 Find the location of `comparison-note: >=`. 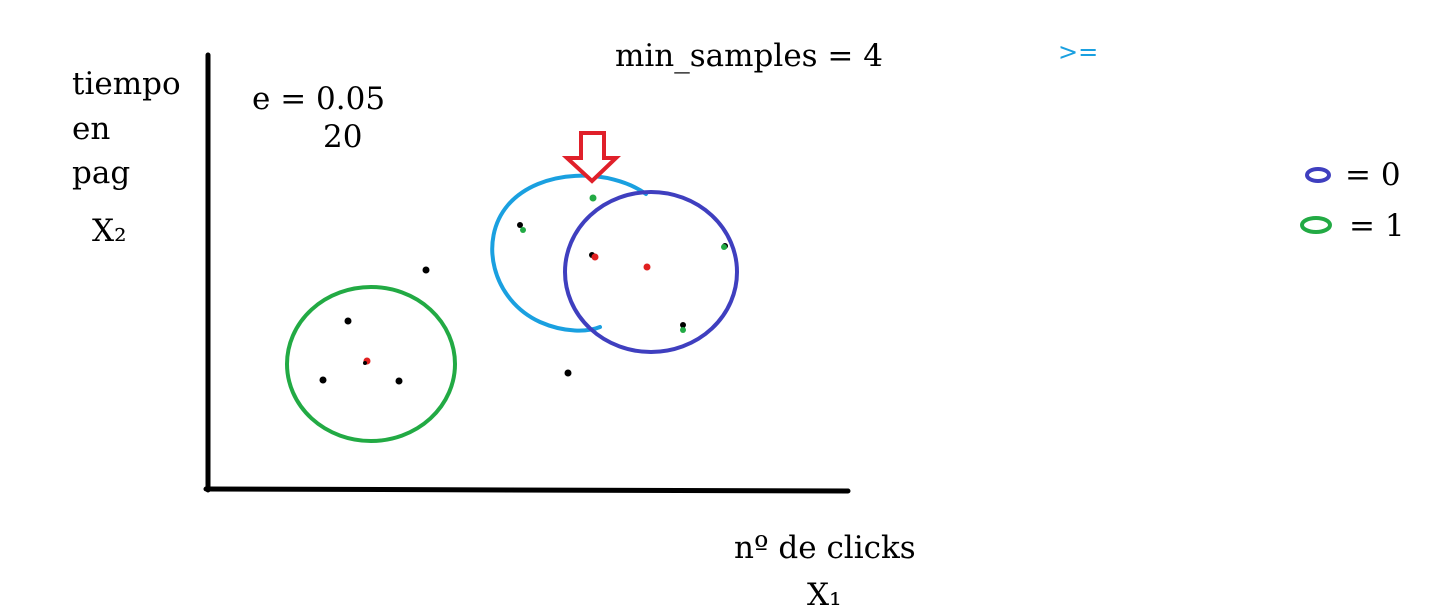

comparison-note: >= is located at coordinates (1078, 52).